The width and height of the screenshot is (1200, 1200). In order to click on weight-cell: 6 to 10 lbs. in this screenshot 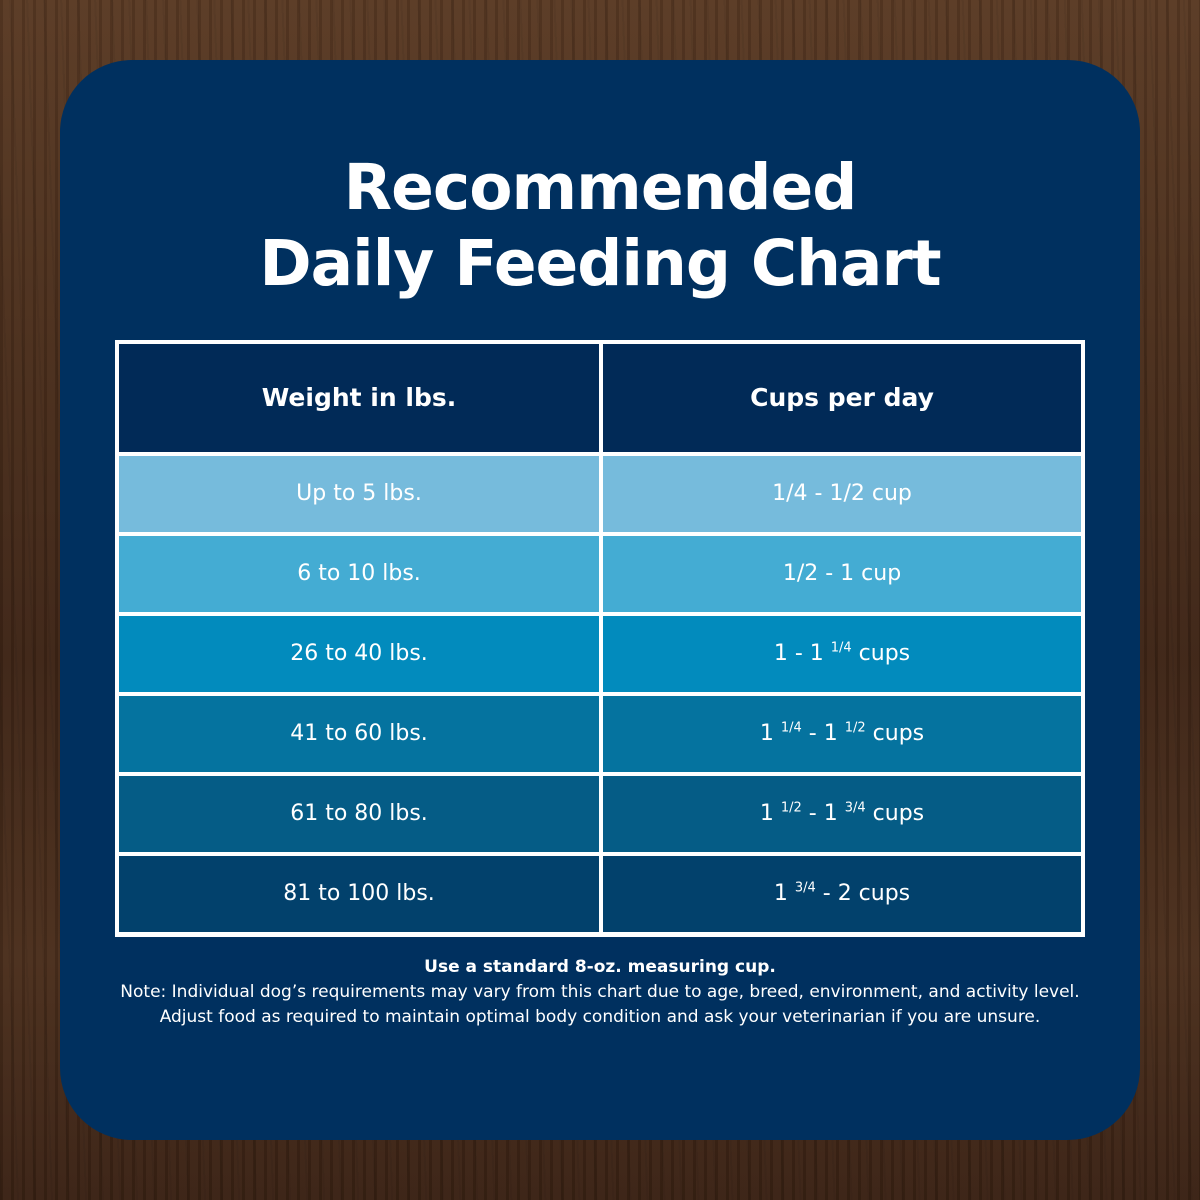, I will do `click(359, 574)`.